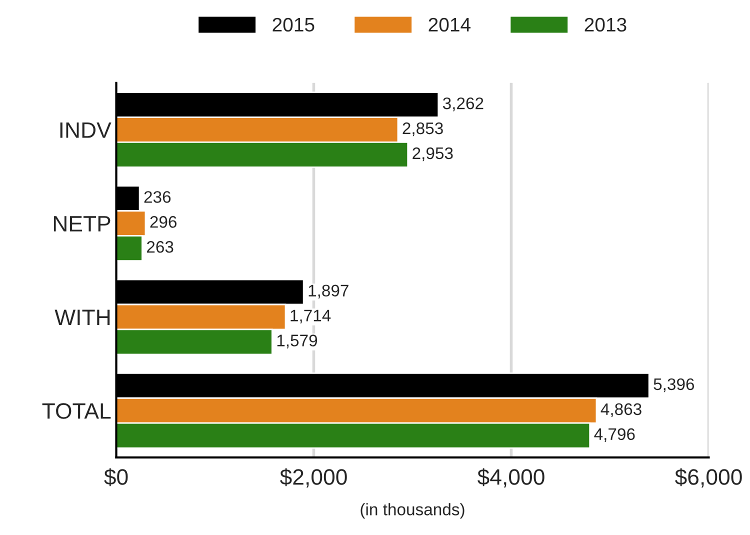 Image resolution: width=750 pixels, height=535 pixels. I want to click on x-tick-label: $2,000, so click(313, 478).